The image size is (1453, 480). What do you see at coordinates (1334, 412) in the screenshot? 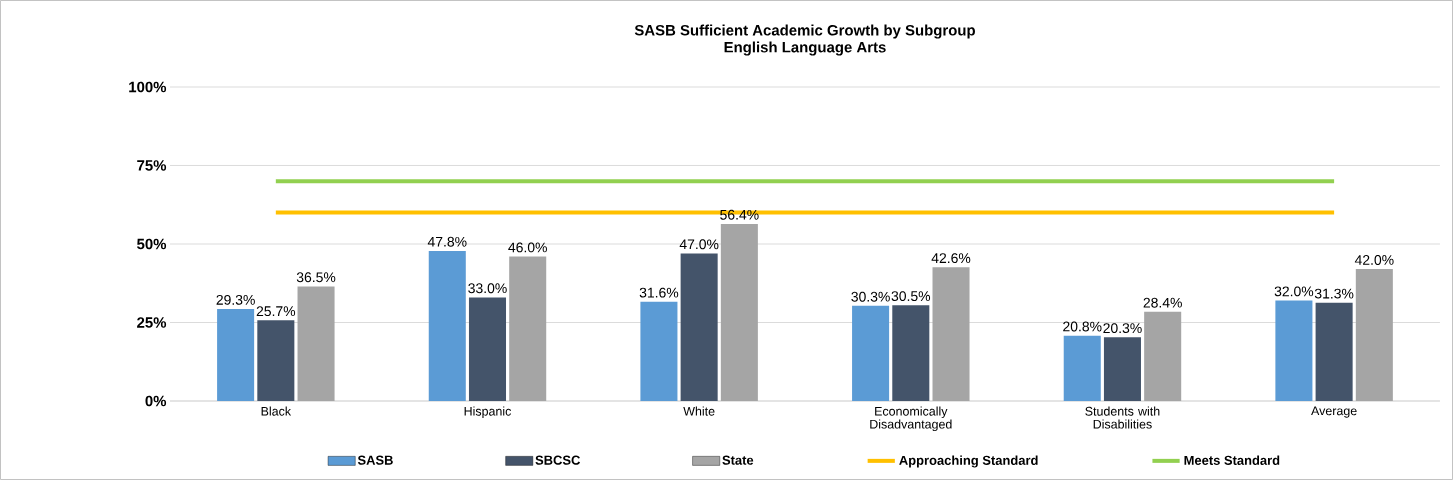
I see `x-tick-label: Average` at bounding box center [1334, 412].